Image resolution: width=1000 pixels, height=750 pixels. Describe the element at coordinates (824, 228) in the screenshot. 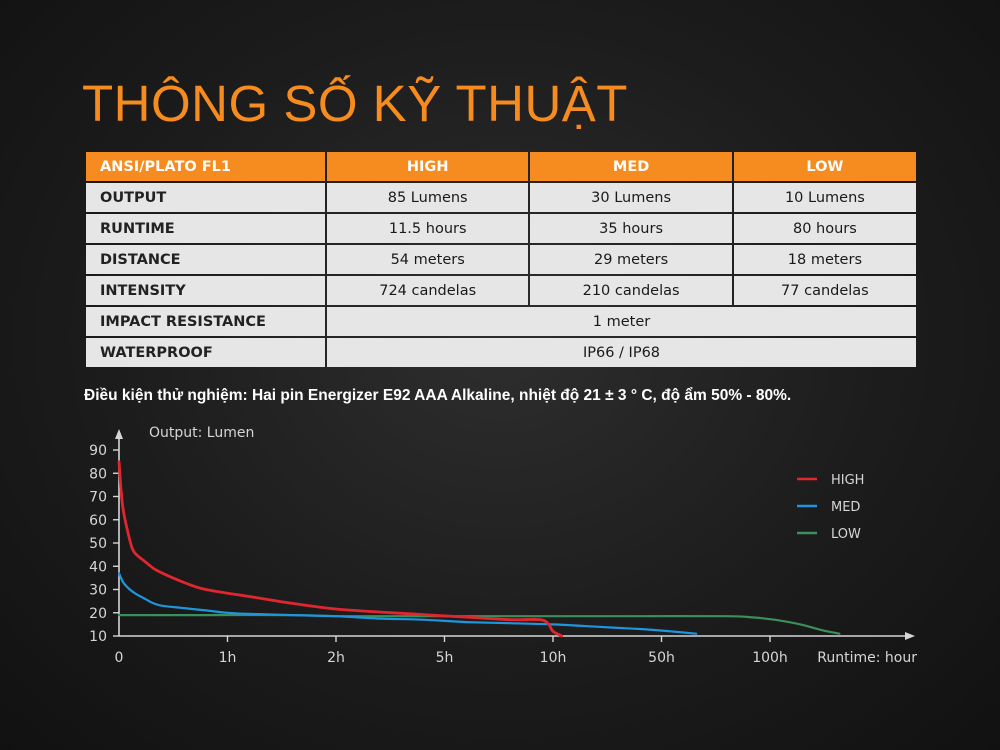

I see `cell-runtime-low: 80 hours` at that location.